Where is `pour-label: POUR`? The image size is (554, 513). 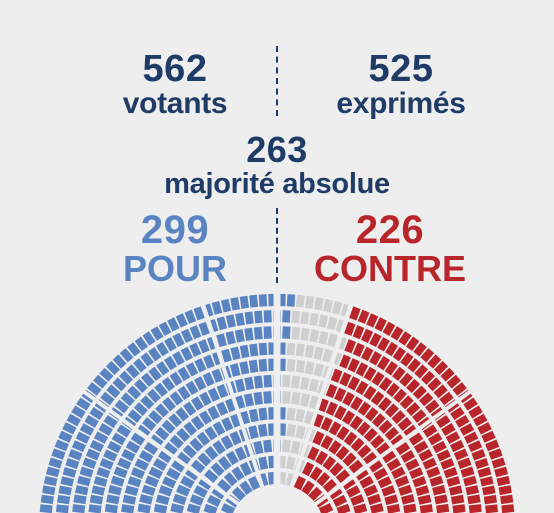 pour-label: POUR is located at coordinates (174, 268).